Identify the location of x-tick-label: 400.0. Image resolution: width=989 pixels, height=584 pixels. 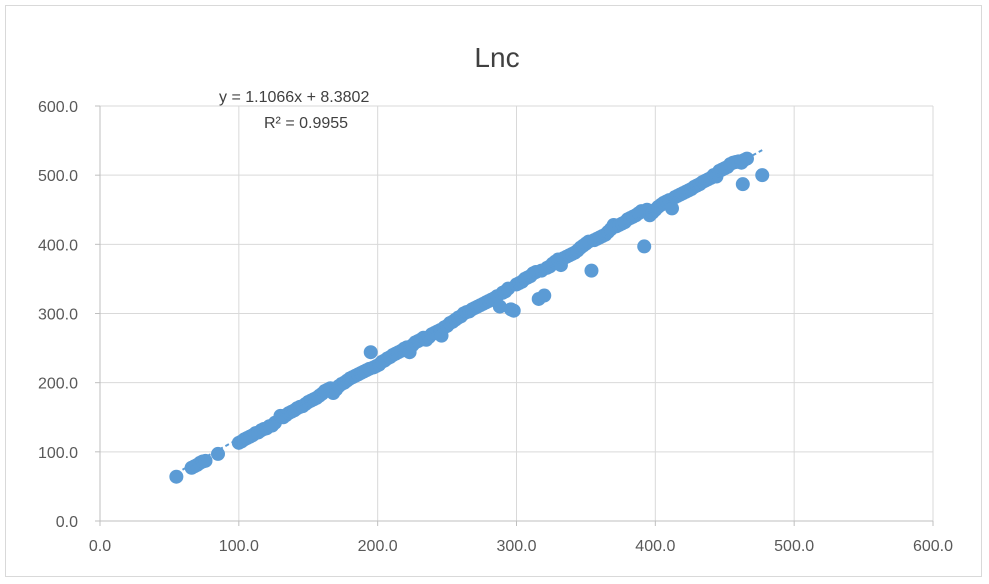
(655, 546).